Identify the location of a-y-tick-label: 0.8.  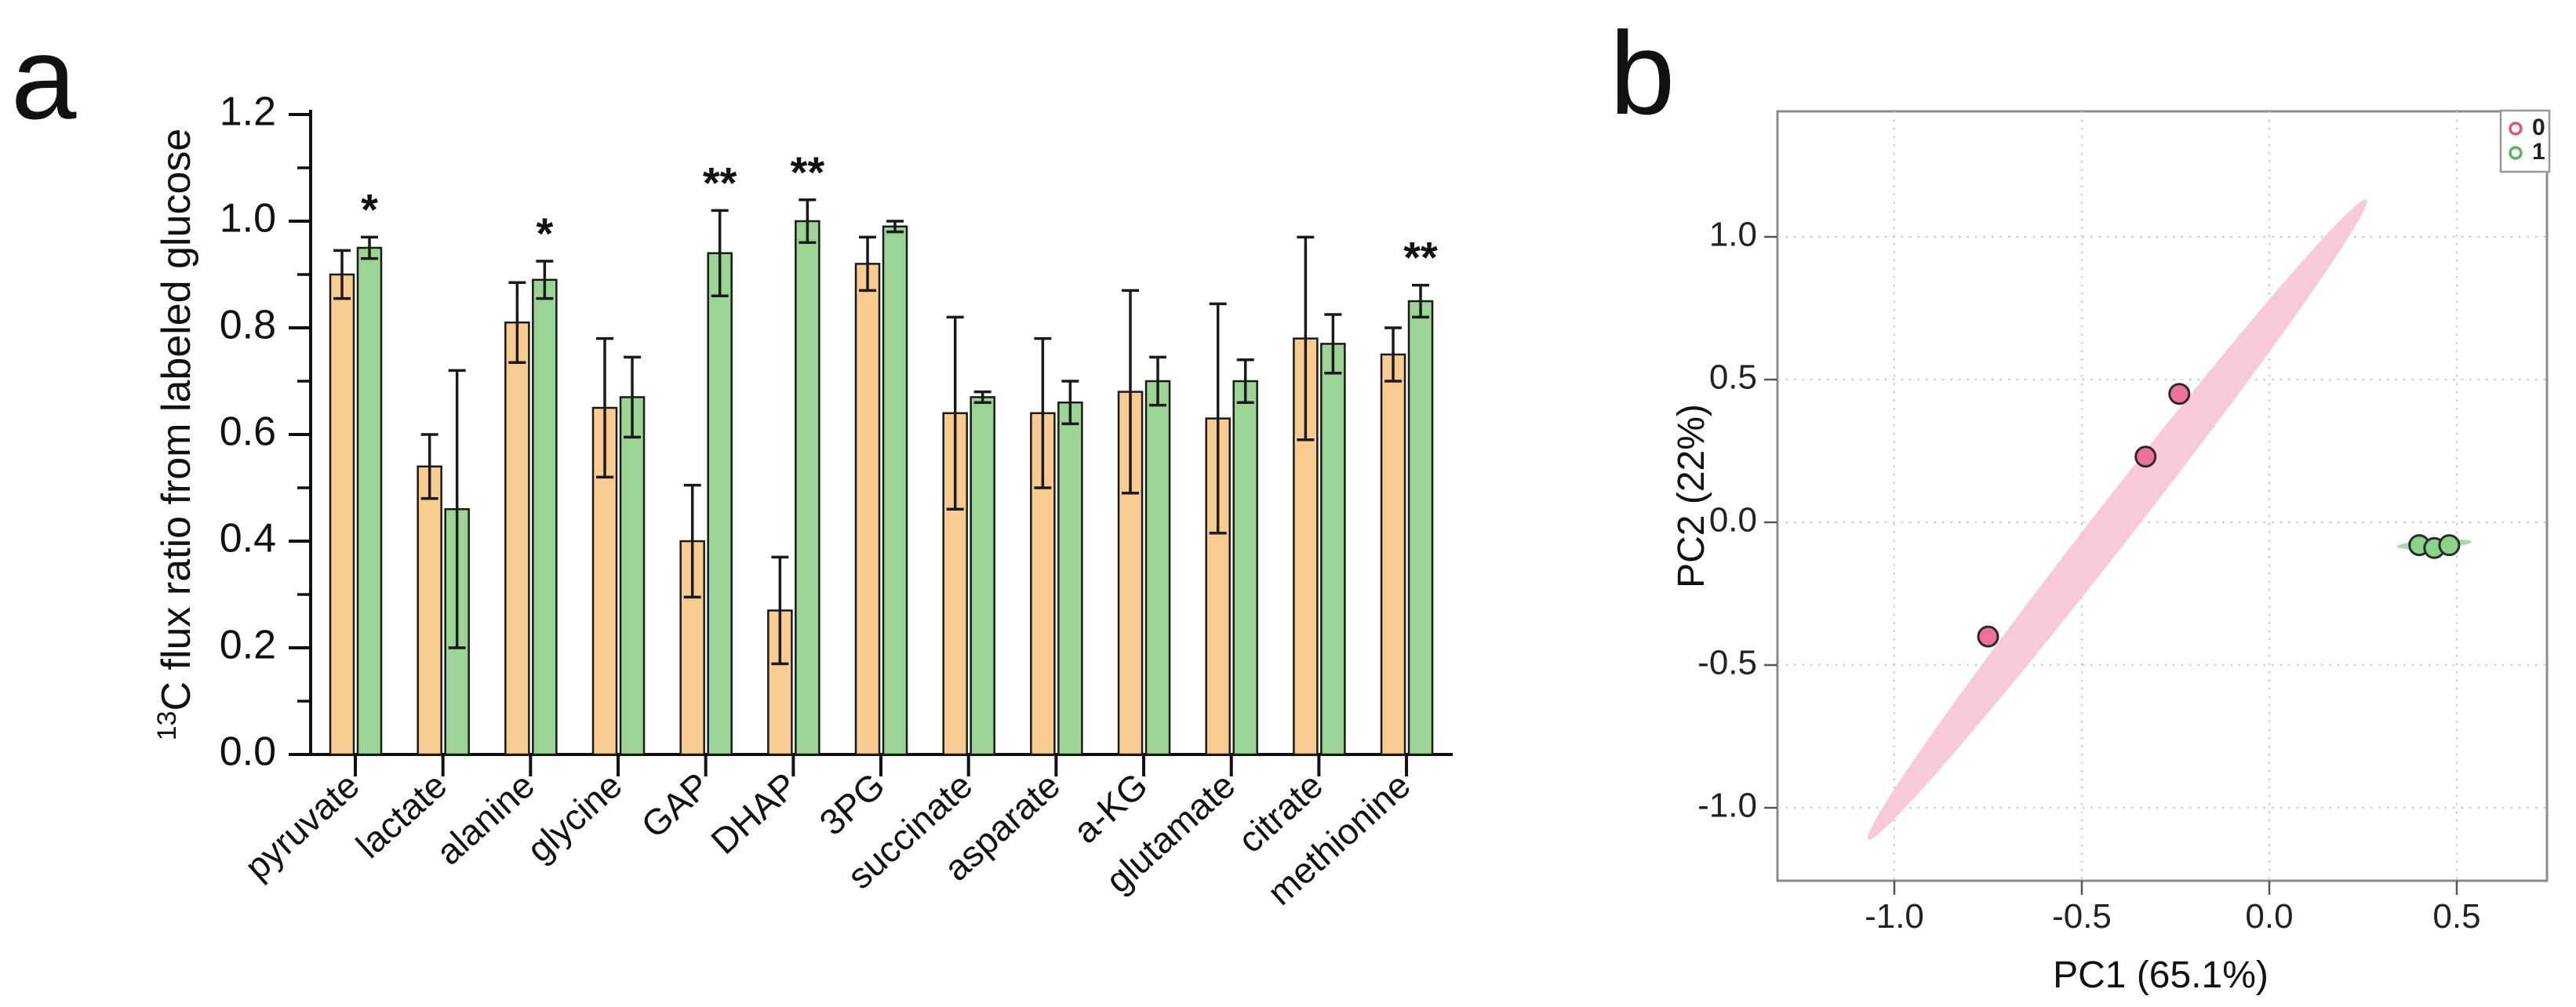
(248, 325).